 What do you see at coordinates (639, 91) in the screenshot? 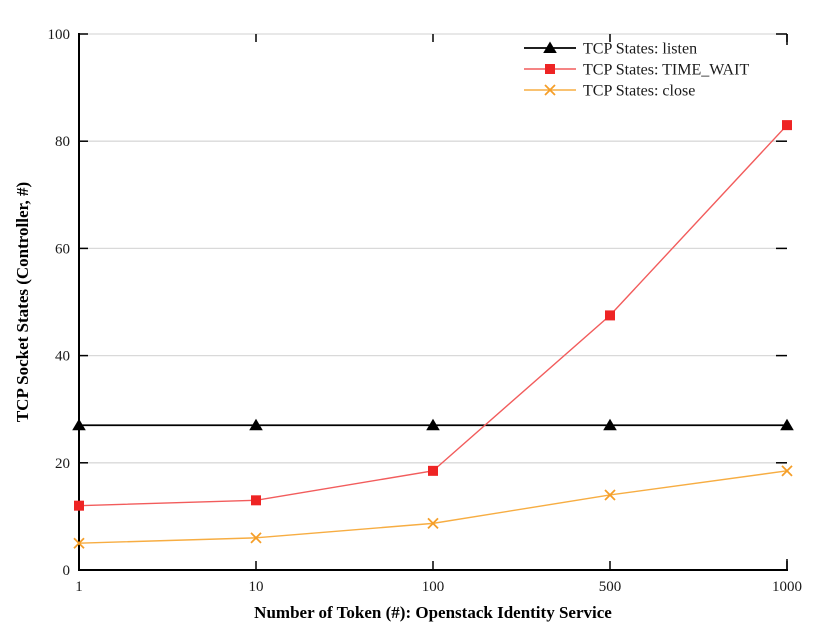
I see `legend-label: TCP States: close` at bounding box center [639, 91].